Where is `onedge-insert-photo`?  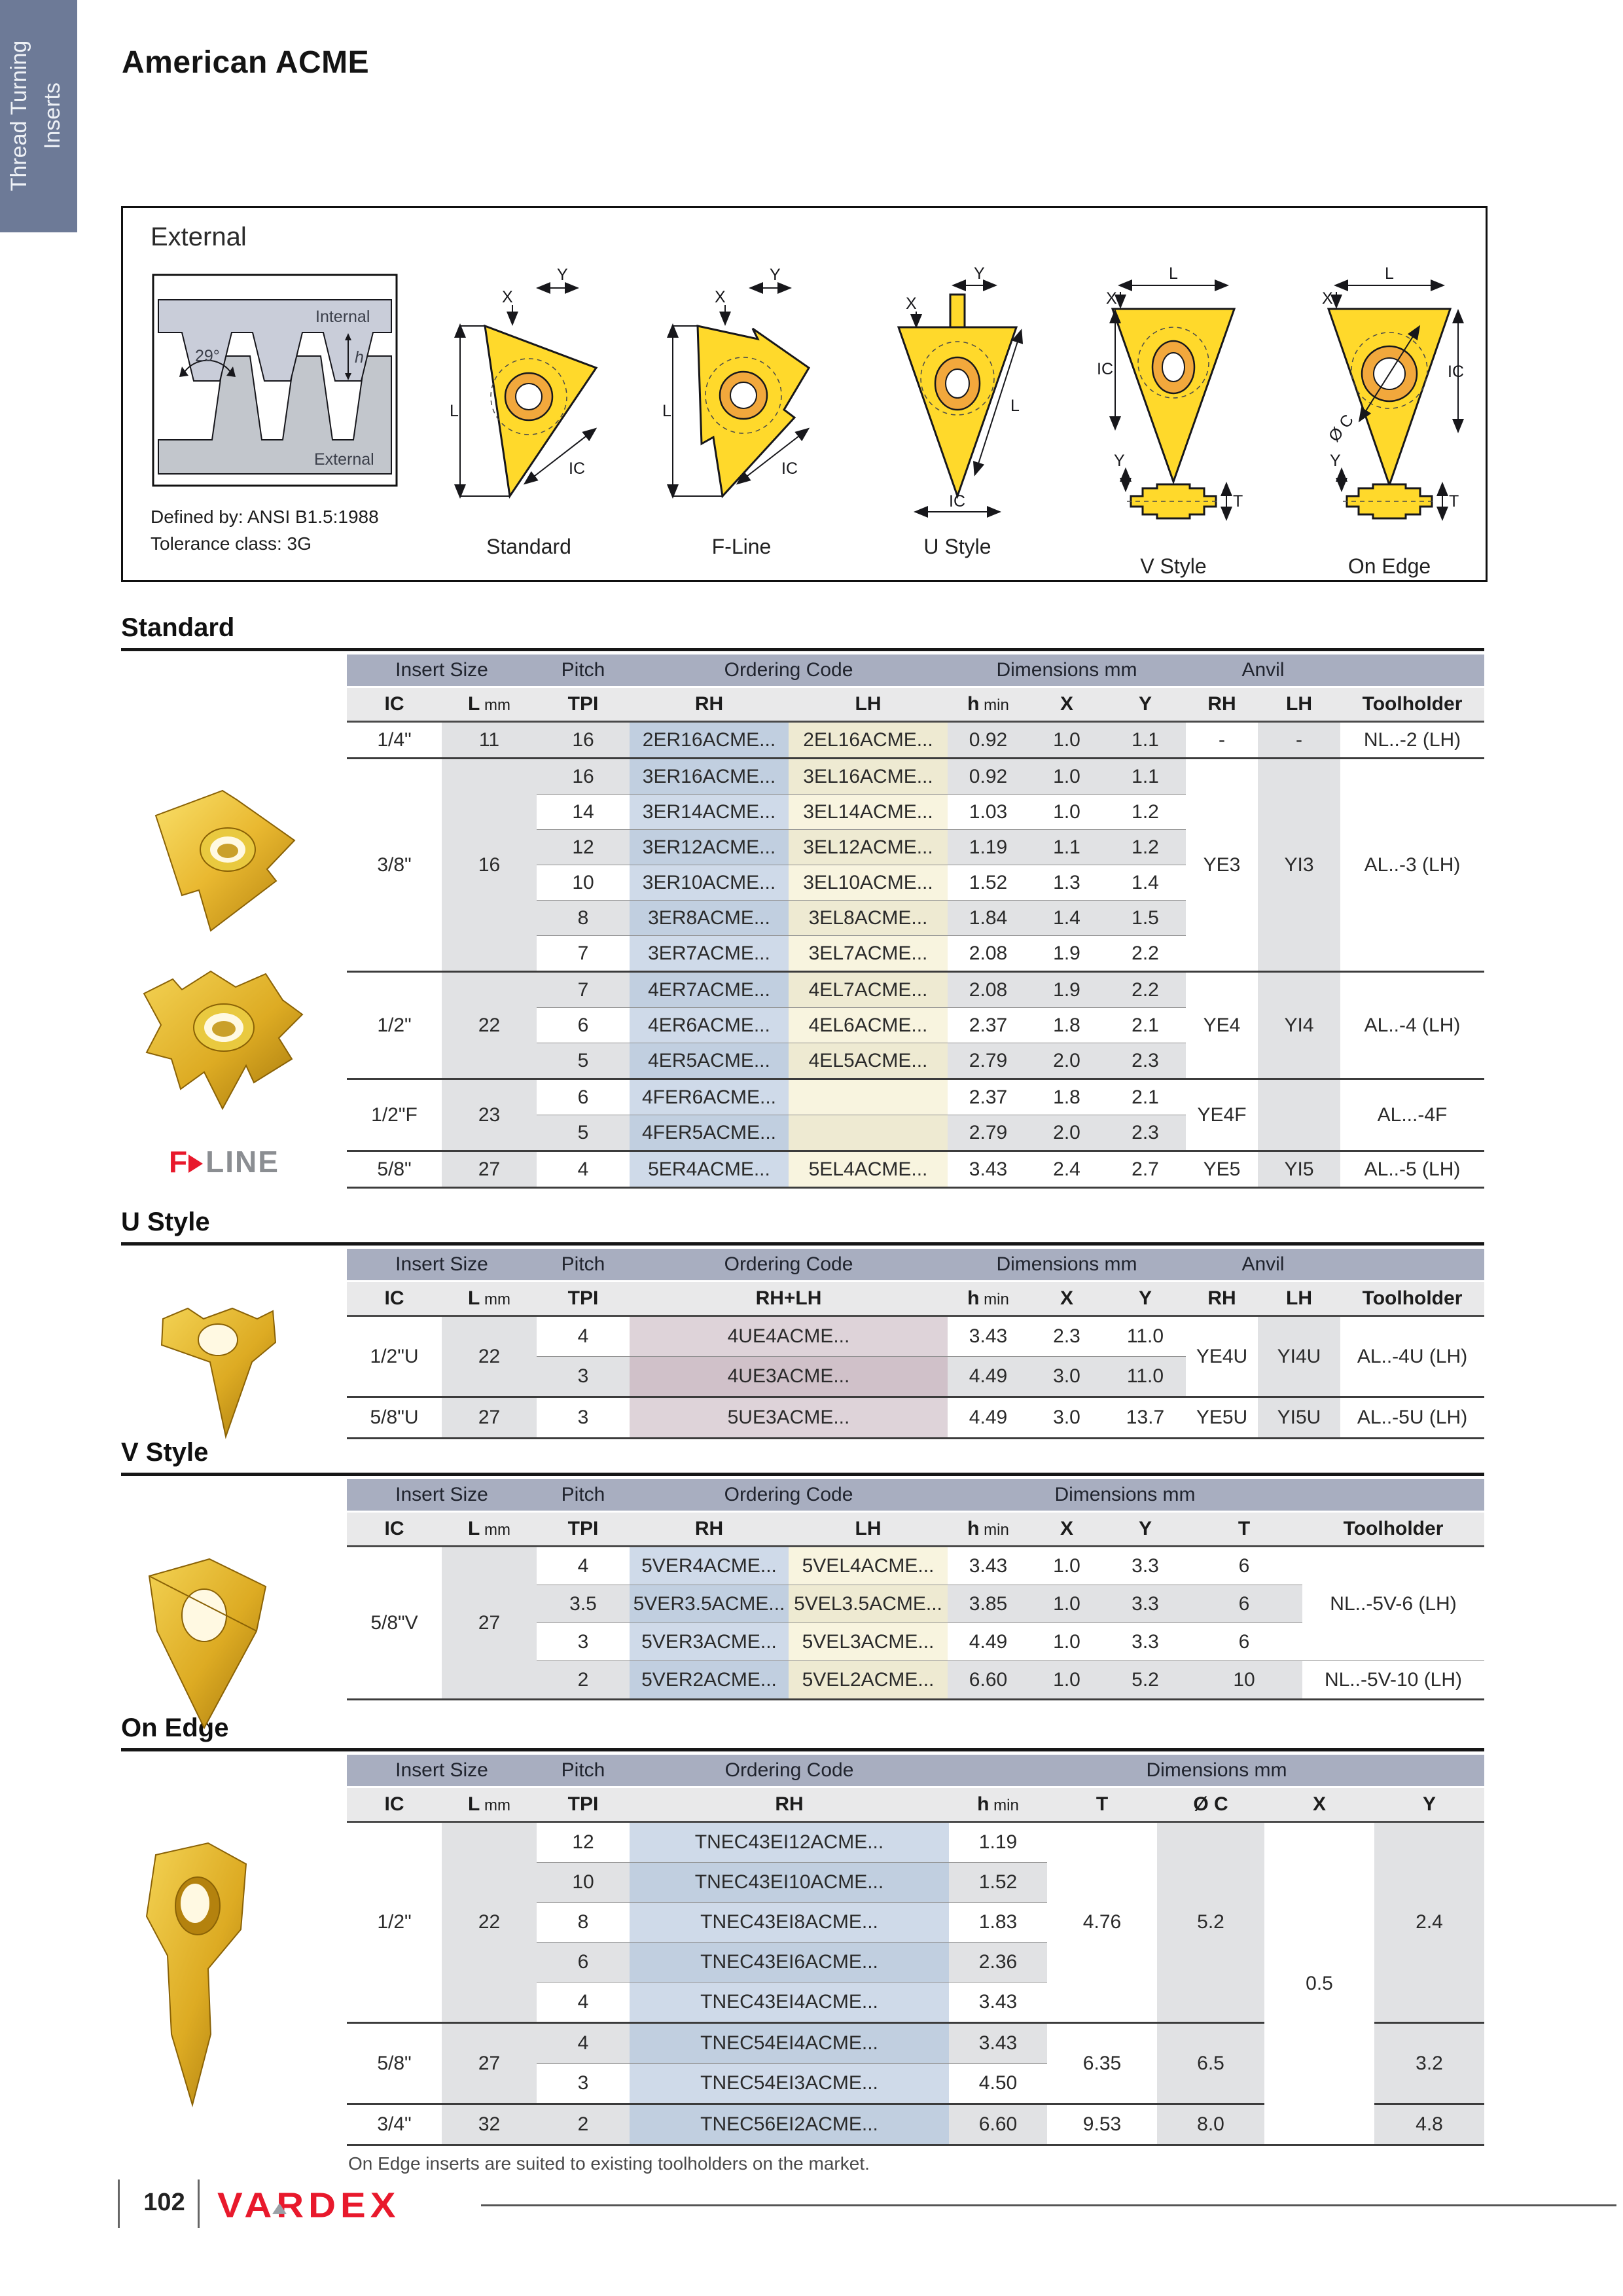 onedge-insert-photo is located at coordinates (196, 1975).